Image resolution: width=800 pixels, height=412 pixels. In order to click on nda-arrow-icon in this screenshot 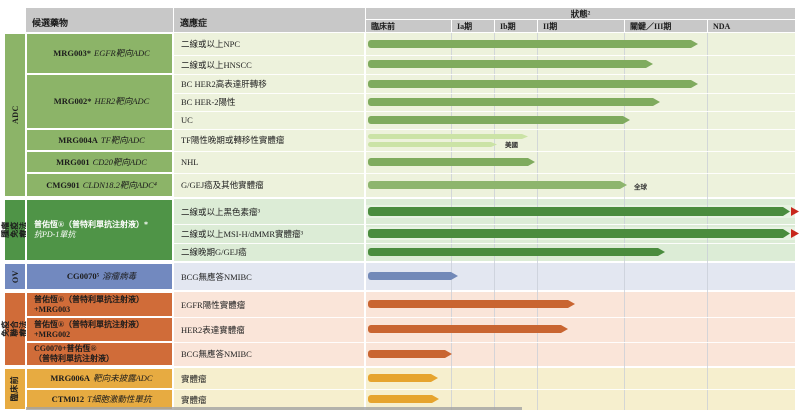, I will do `click(795, 233)`.